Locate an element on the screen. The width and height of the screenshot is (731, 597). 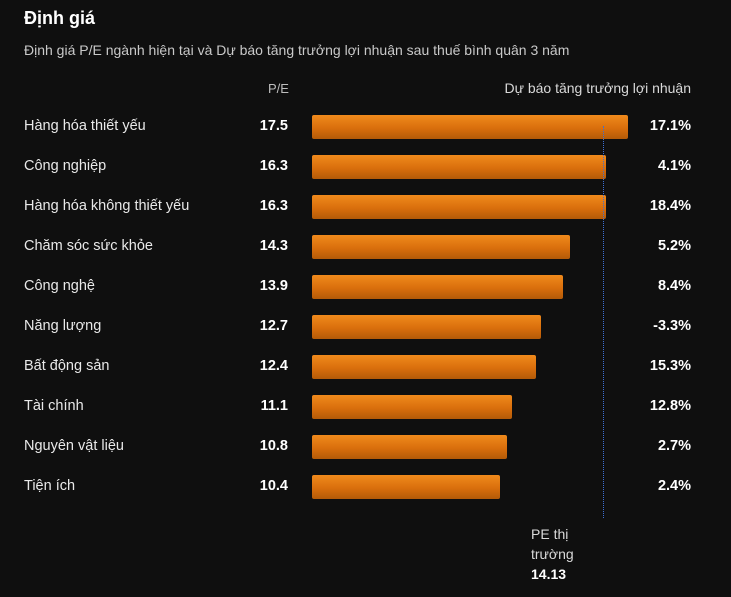
category-label: Tài chính is located at coordinates (54, 406).